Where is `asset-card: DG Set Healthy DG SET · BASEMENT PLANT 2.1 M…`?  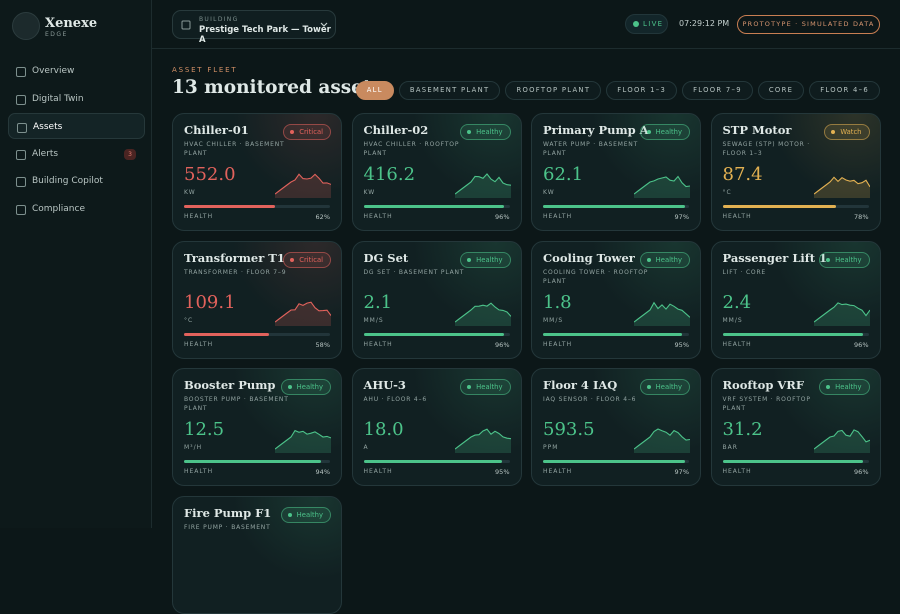 asset-card: DG Set Healthy DG SET · BASEMENT PLANT 2.1 M… is located at coordinates (436, 299).